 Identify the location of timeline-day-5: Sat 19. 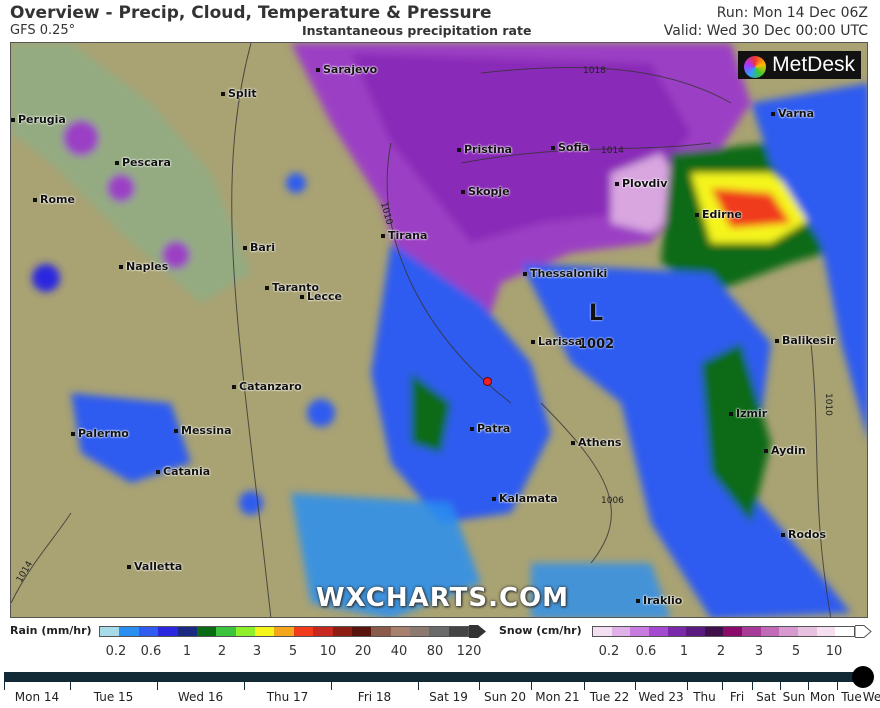
(448, 697).